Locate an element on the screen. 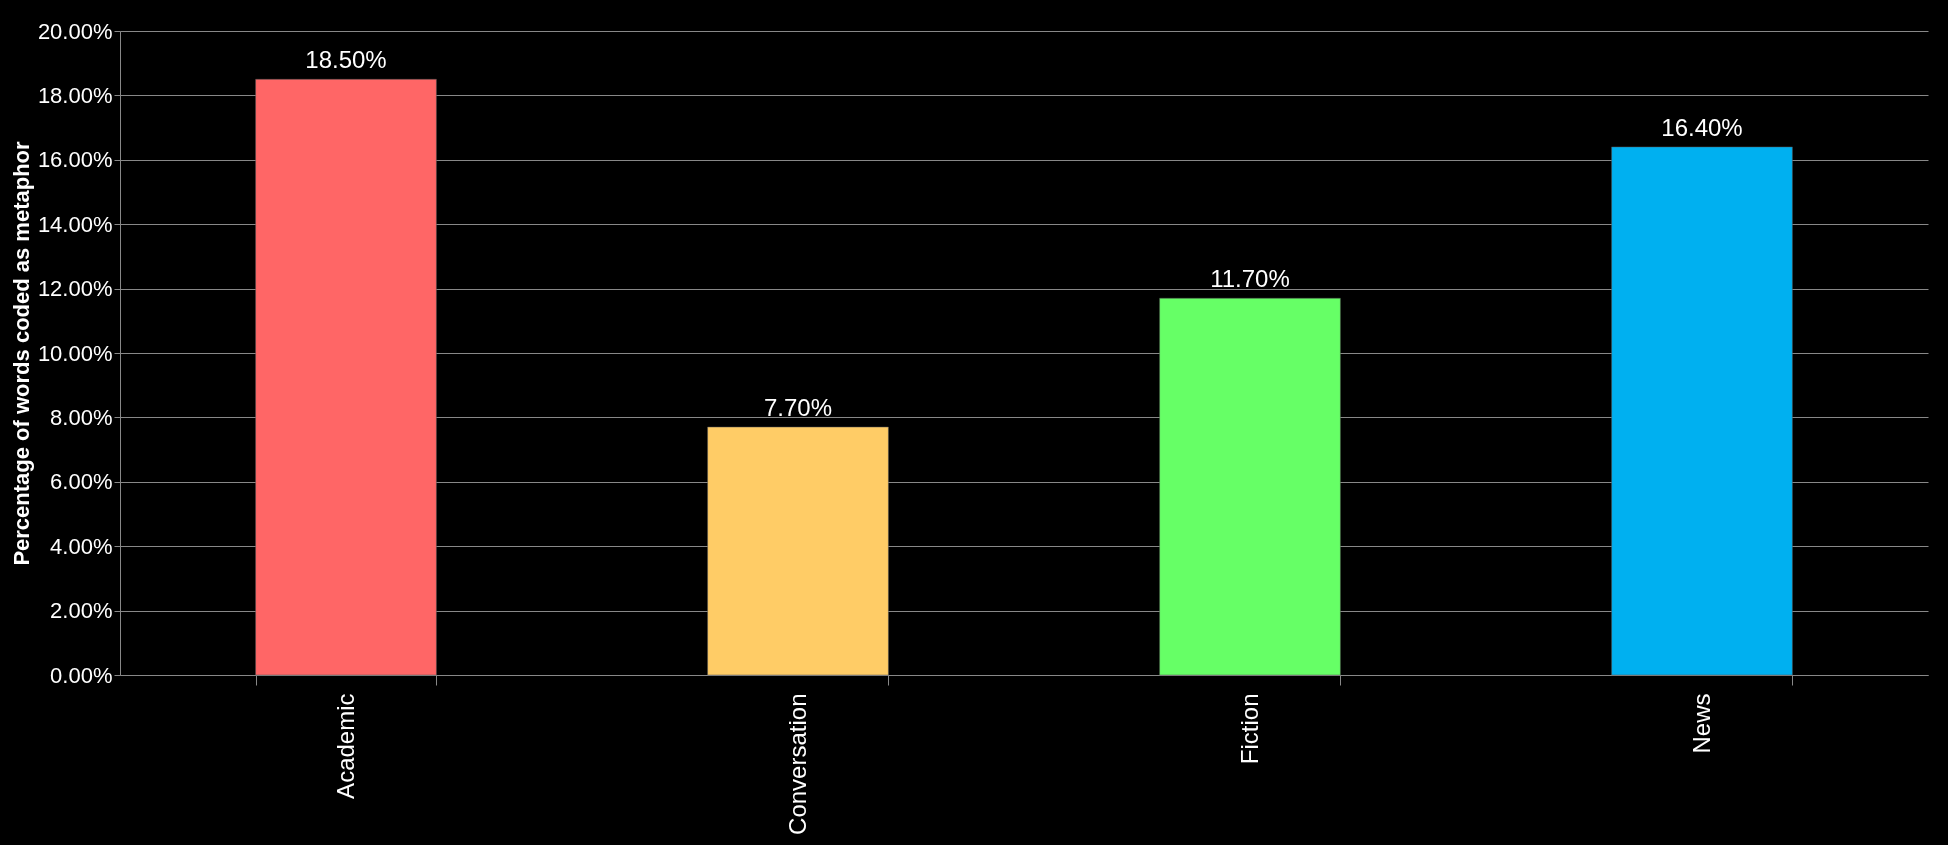 Image resolution: width=1948 pixels, height=845 pixels. y-tick-label: 2.00% is located at coordinates (81, 611).